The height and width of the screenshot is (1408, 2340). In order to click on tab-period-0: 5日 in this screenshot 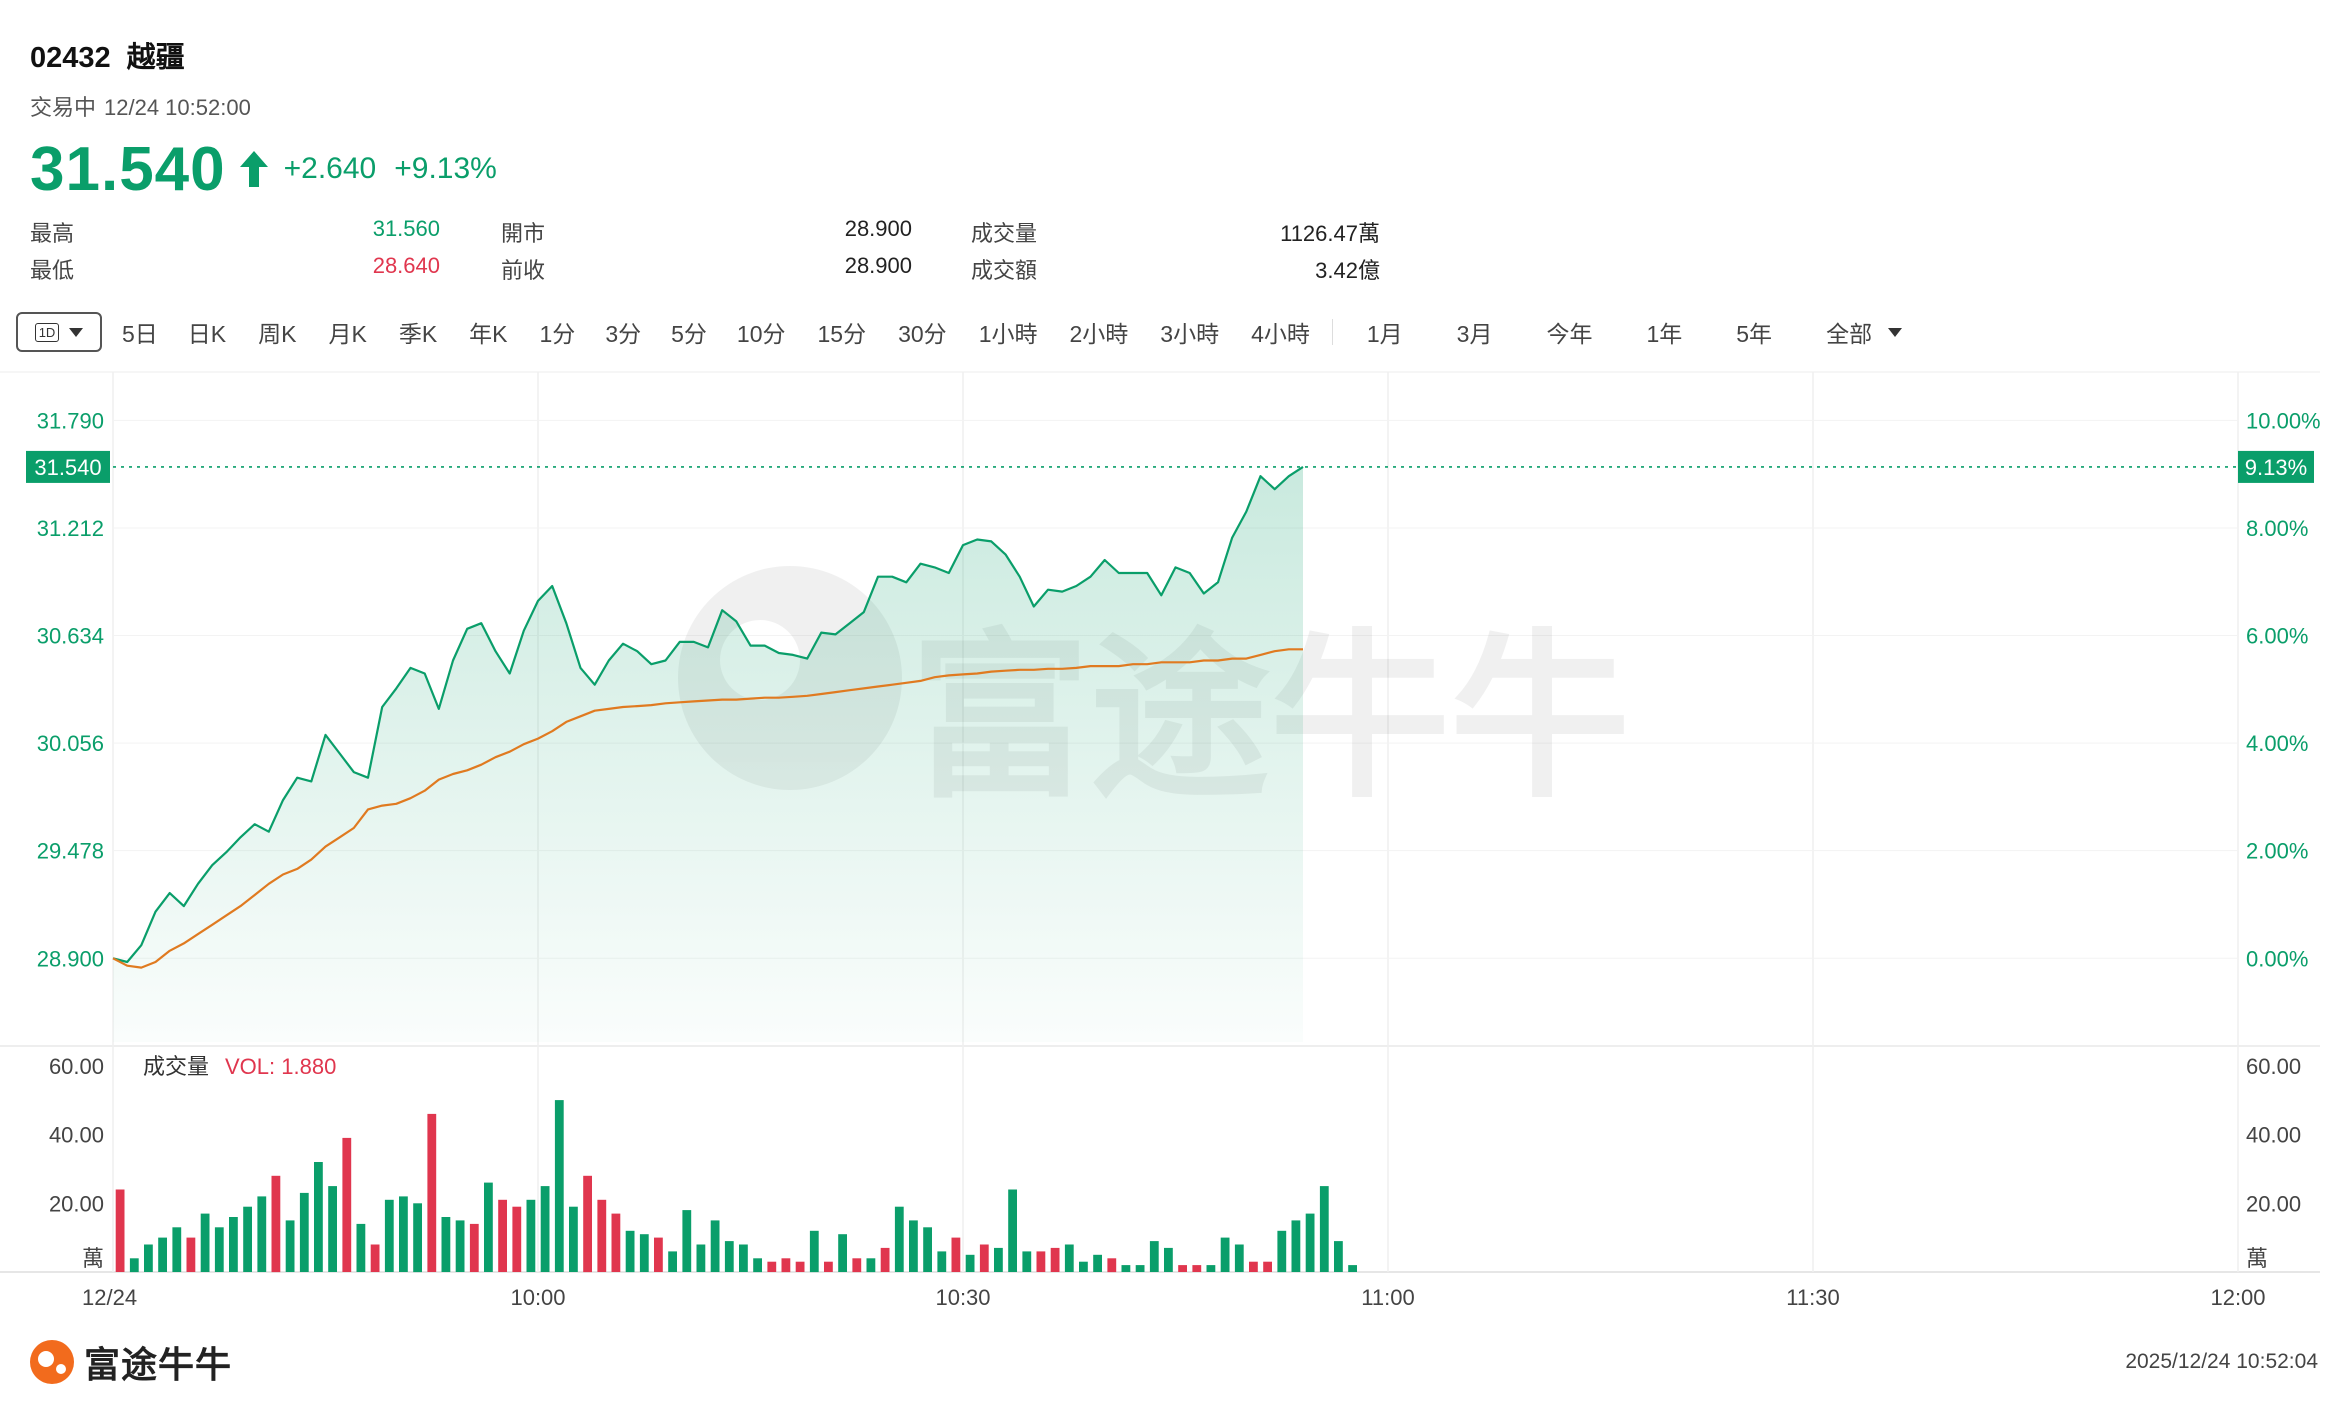, I will do `click(140, 334)`.